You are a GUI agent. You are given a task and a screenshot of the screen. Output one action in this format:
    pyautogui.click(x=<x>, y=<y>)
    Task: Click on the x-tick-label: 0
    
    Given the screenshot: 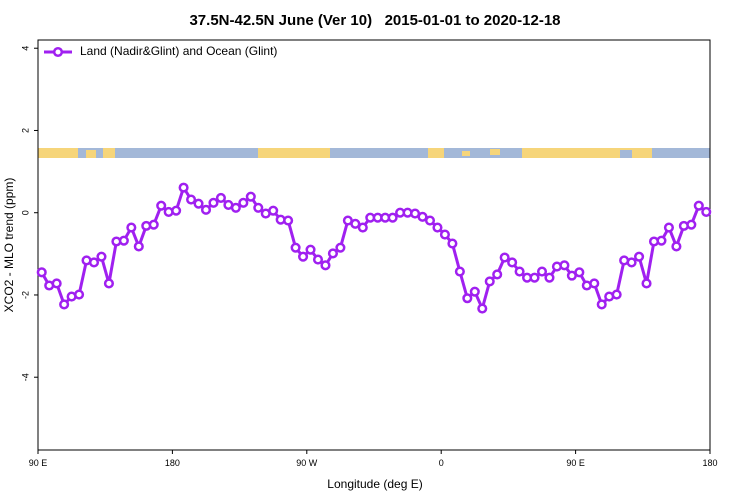 What is the action you would take?
    pyautogui.click(x=441, y=463)
    